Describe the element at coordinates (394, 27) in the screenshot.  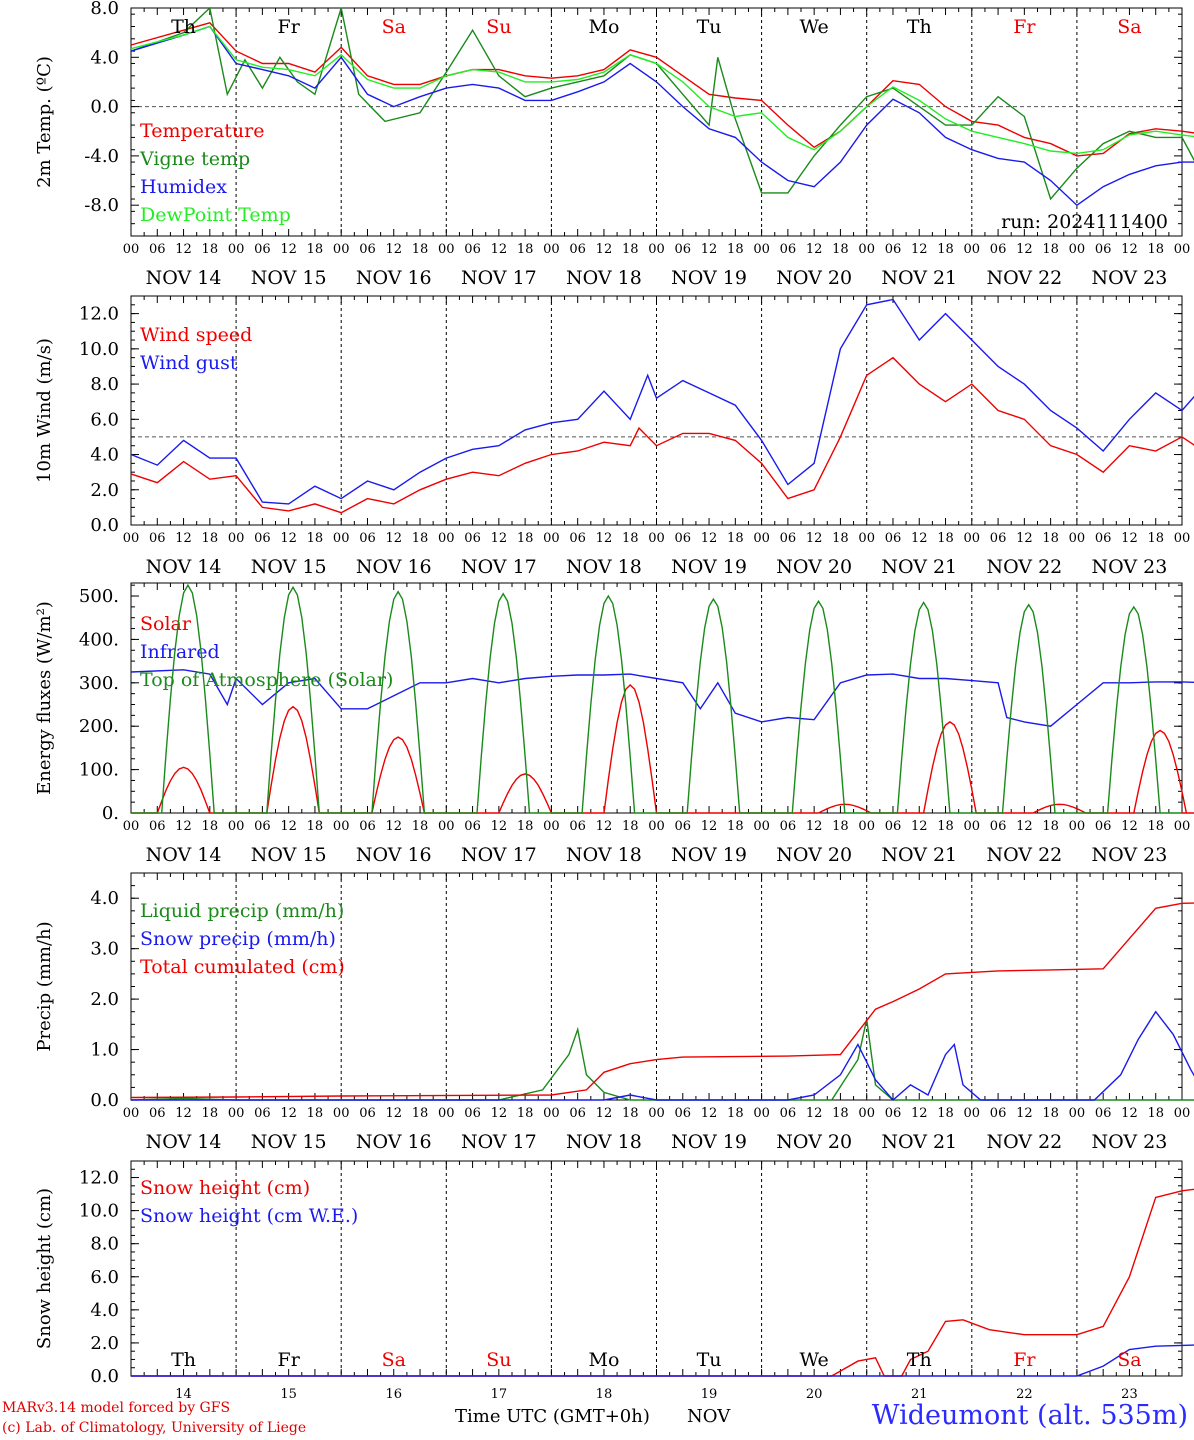
I see `day-name-top: Sa` at that location.